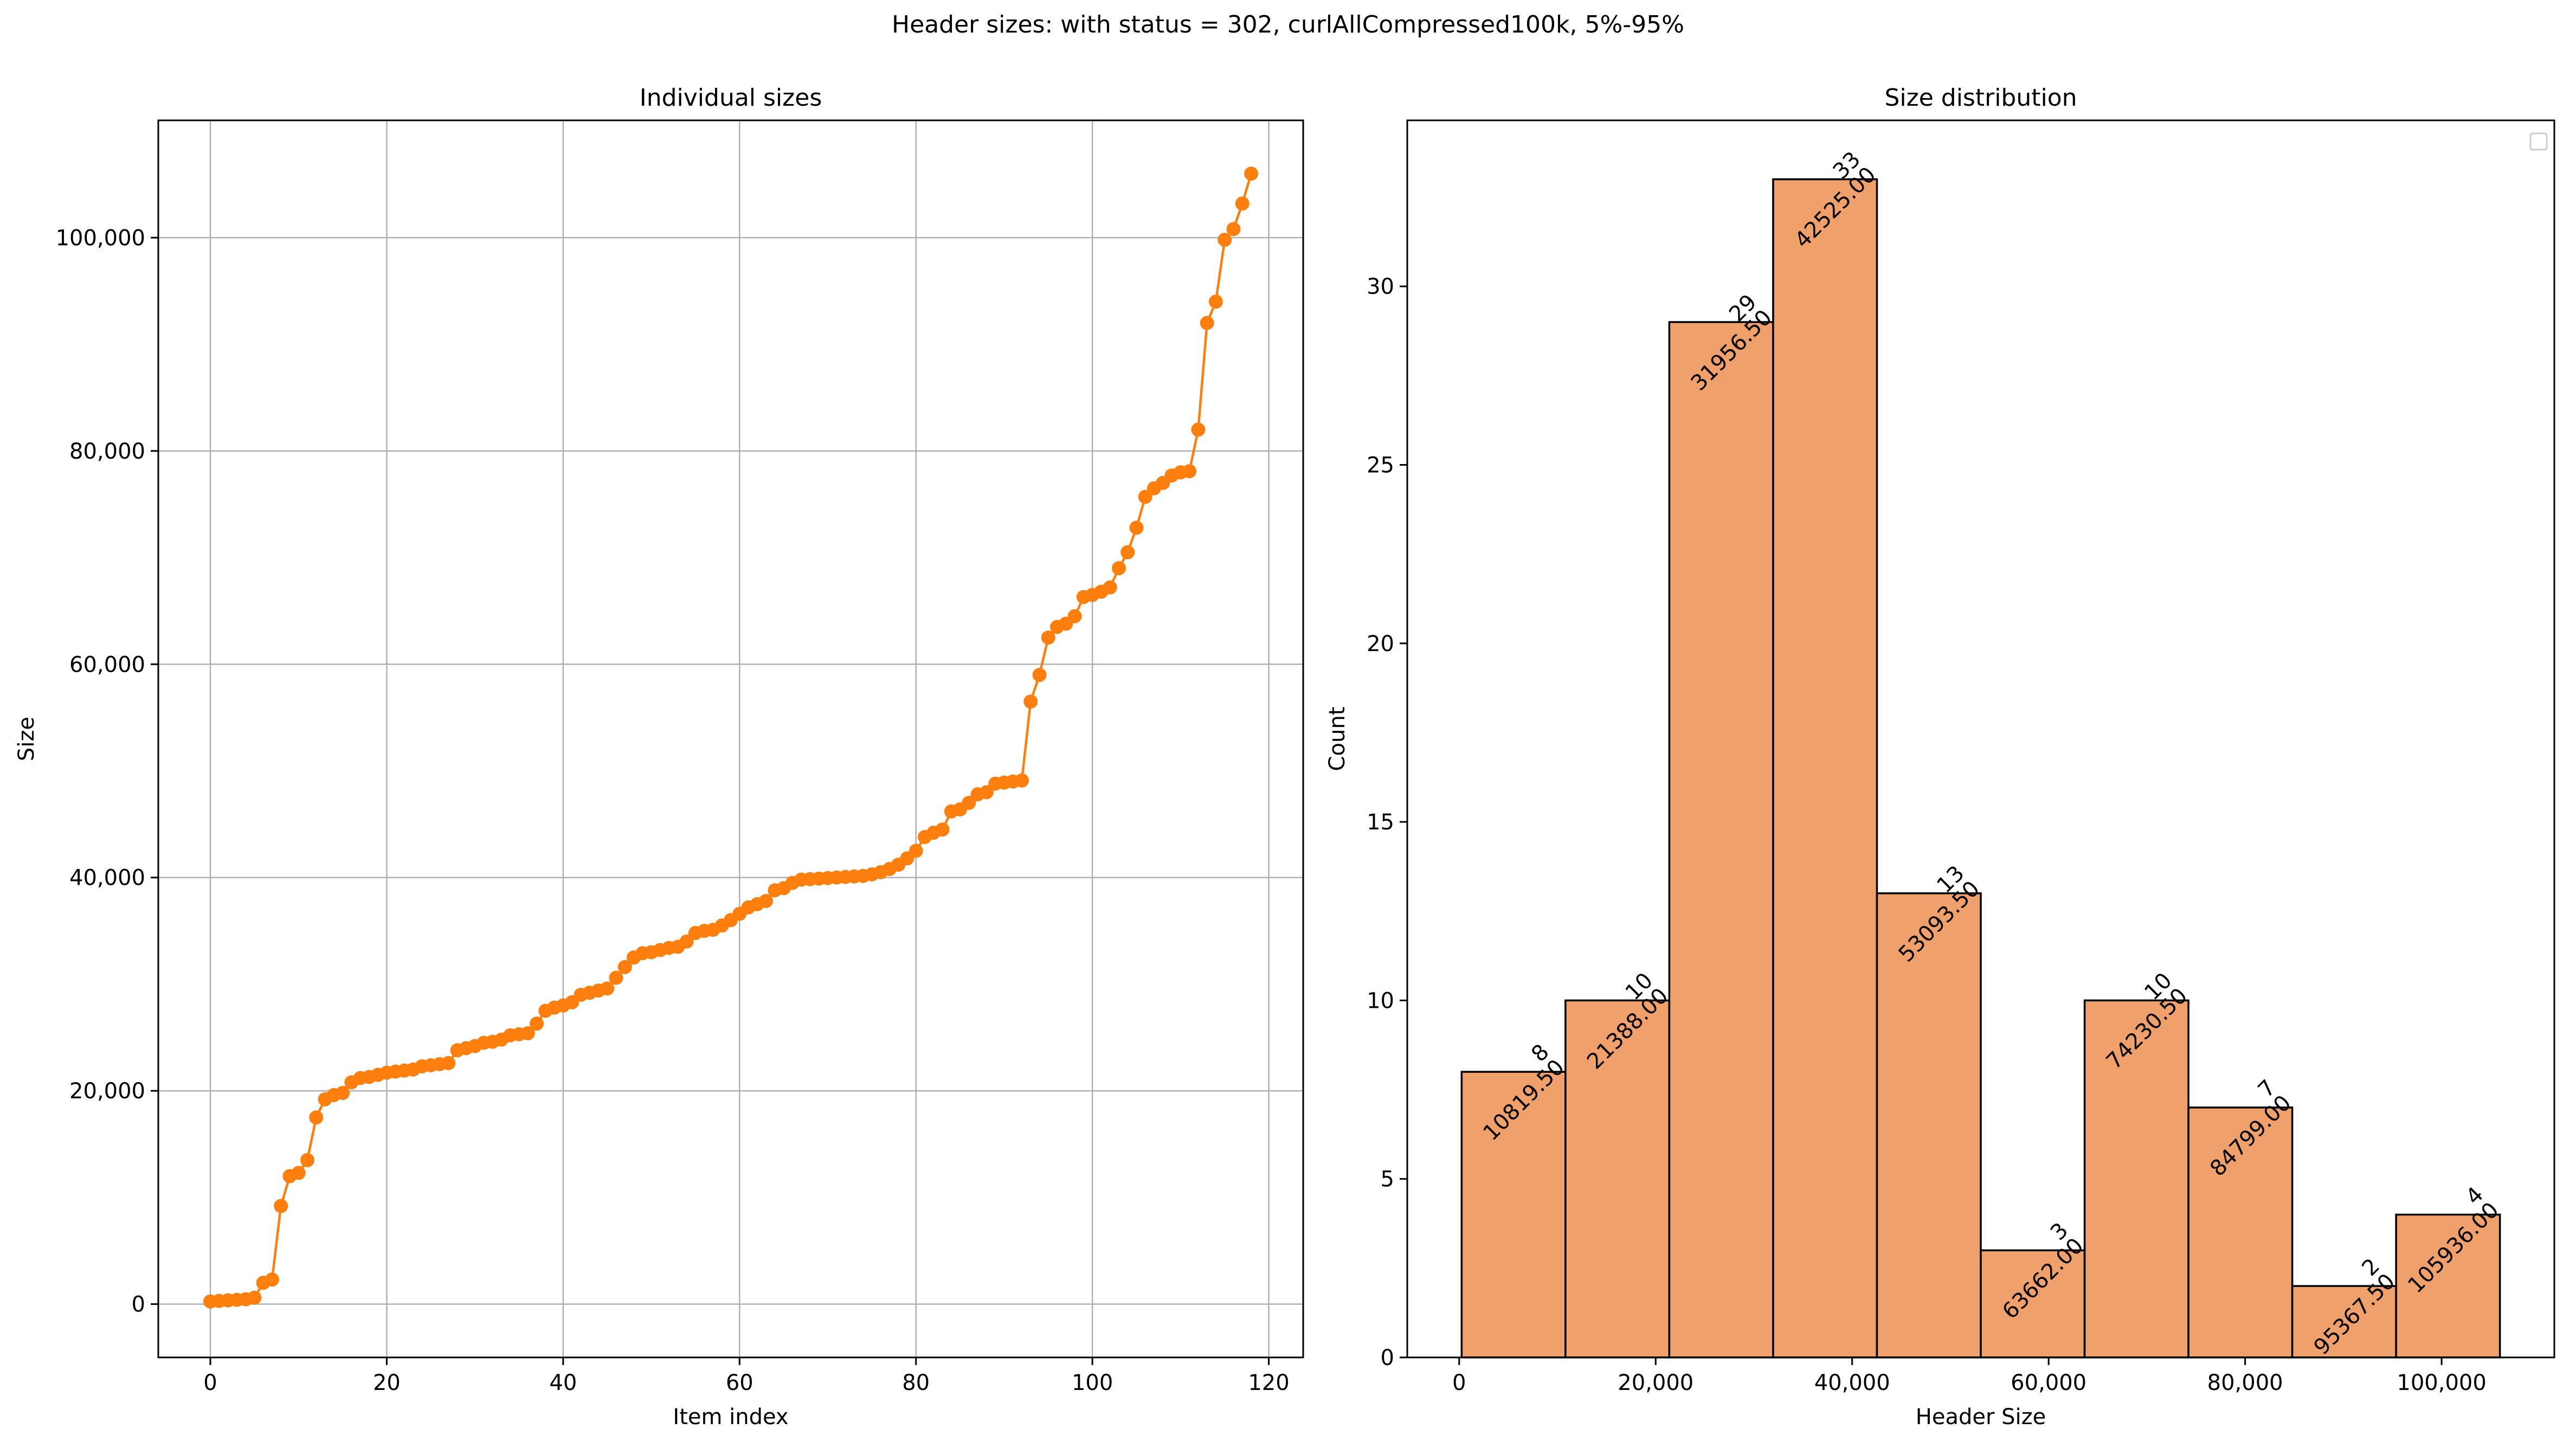 Image resolution: width=2576 pixels, height=1442 pixels. Describe the element at coordinates (2538, 142) in the screenshot. I see `empty-legend-box` at that location.